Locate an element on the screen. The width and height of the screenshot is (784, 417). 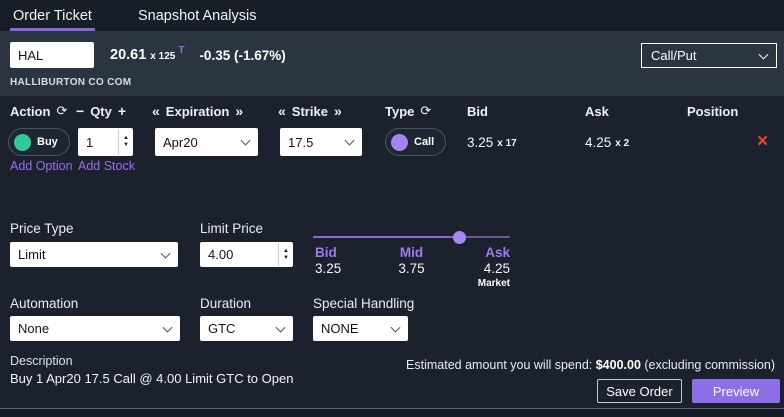
column-header-qty: − Qty + is located at coordinates (101, 111).